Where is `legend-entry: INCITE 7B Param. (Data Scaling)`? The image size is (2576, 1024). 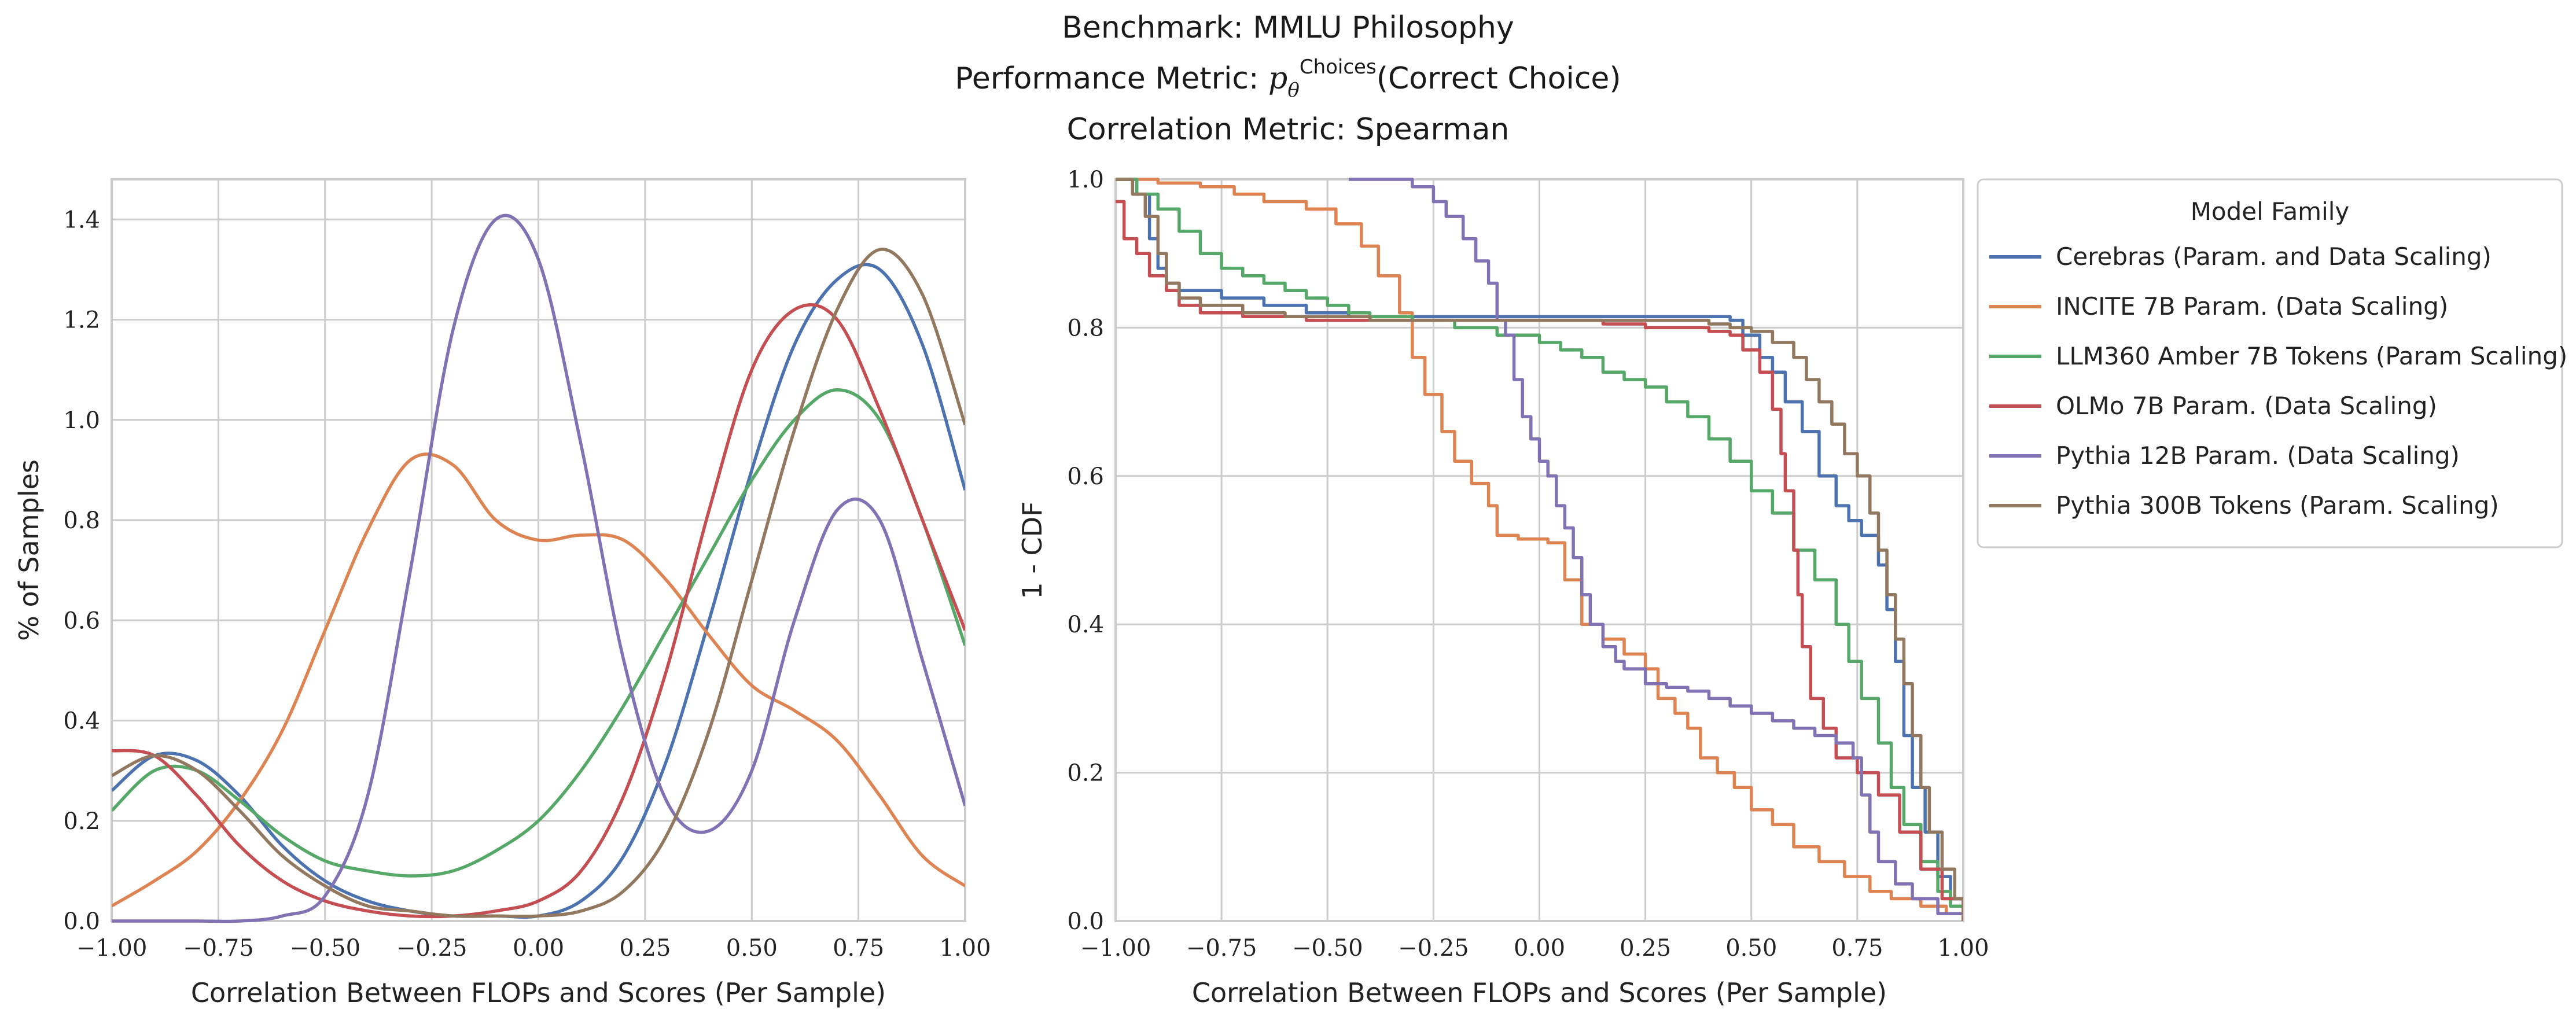 legend-entry: INCITE 7B Param. (Data Scaling) is located at coordinates (2252, 306).